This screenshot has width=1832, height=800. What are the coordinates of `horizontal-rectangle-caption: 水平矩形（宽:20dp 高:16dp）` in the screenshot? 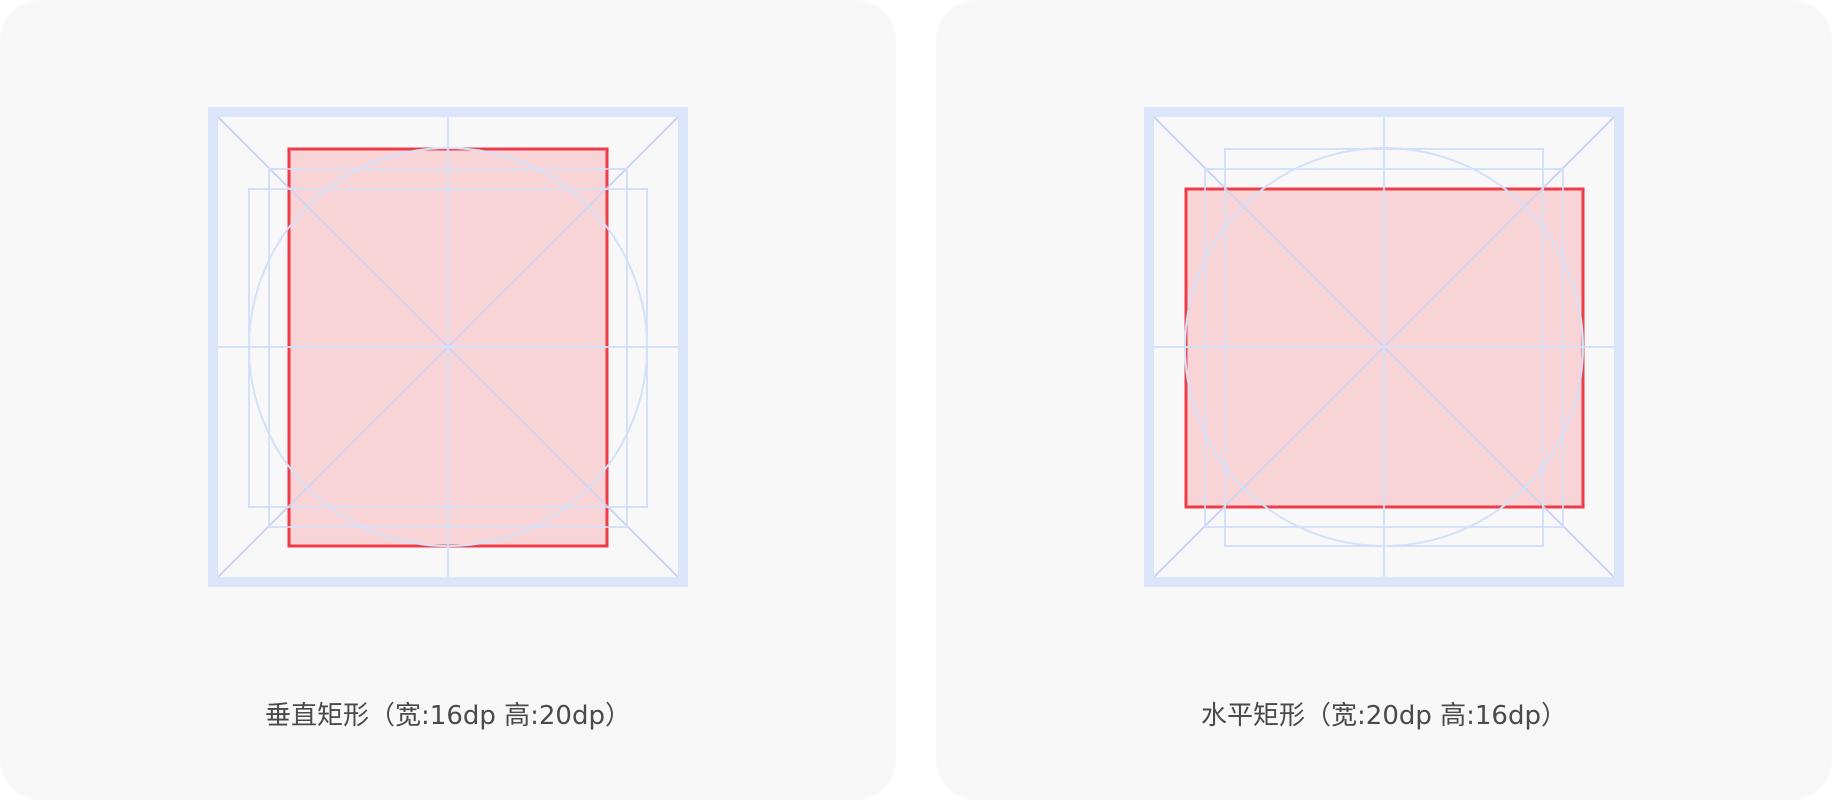 It's located at (1384, 716).